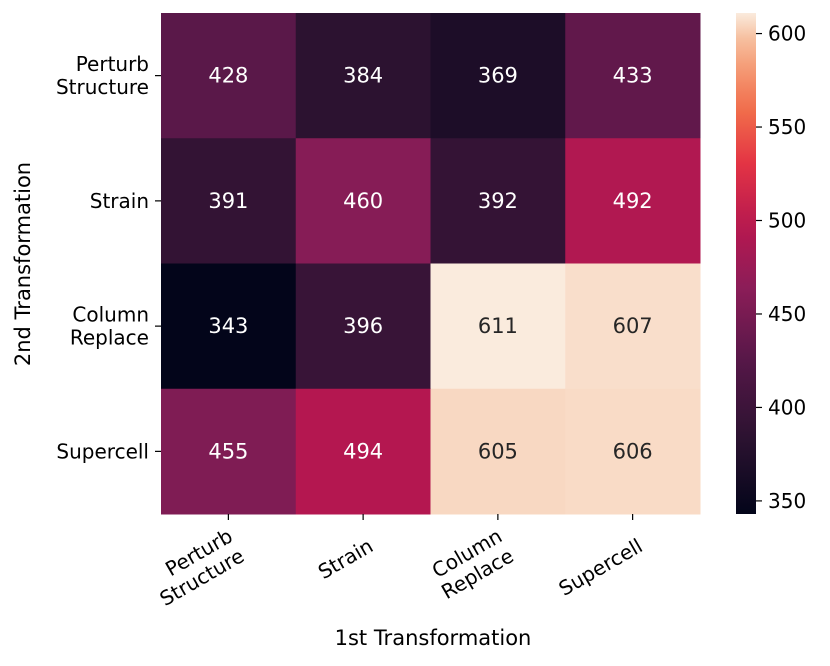 This screenshot has height=666, width=830. What do you see at coordinates (112, 64) in the screenshot?
I see `y-tick-label: Perturb` at bounding box center [112, 64].